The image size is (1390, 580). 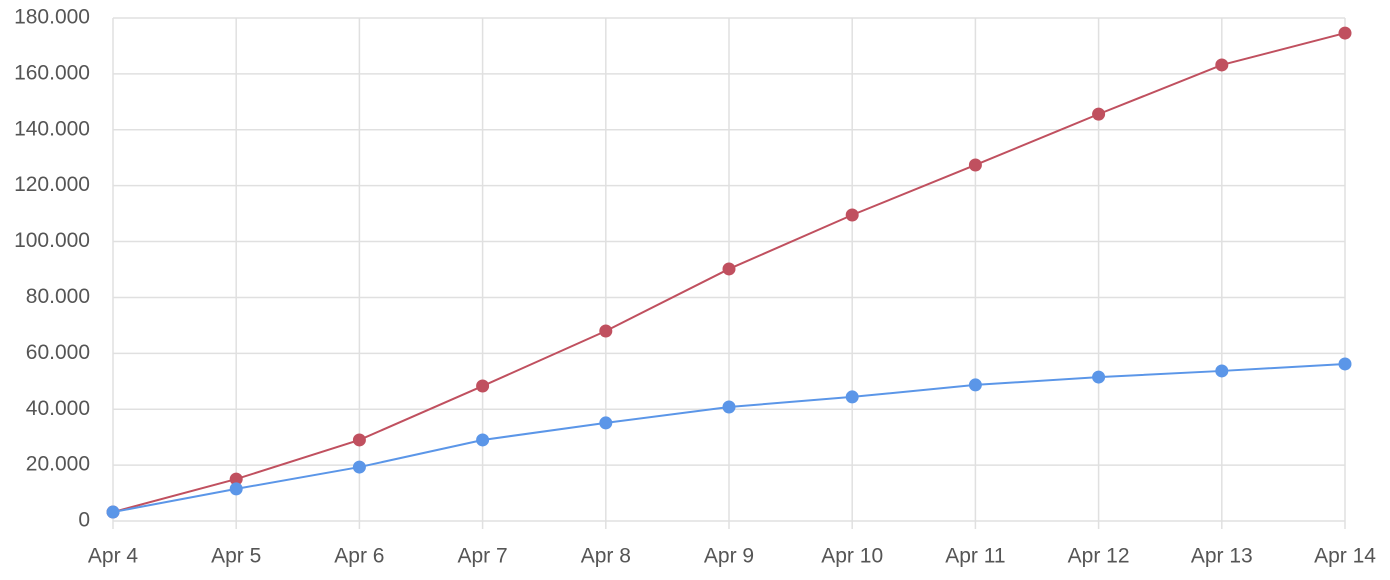 What do you see at coordinates (58, 408) in the screenshot?
I see `y-tick-label: 40.000` at bounding box center [58, 408].